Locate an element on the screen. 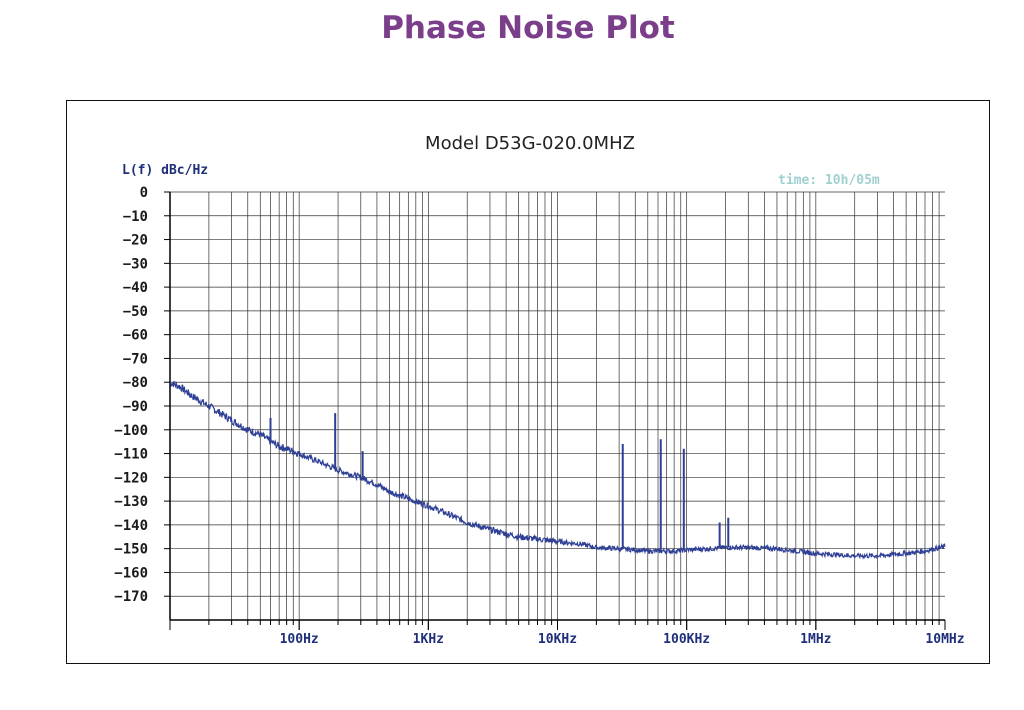  y-tick-label: −130 is located at coordinates (131, 502).